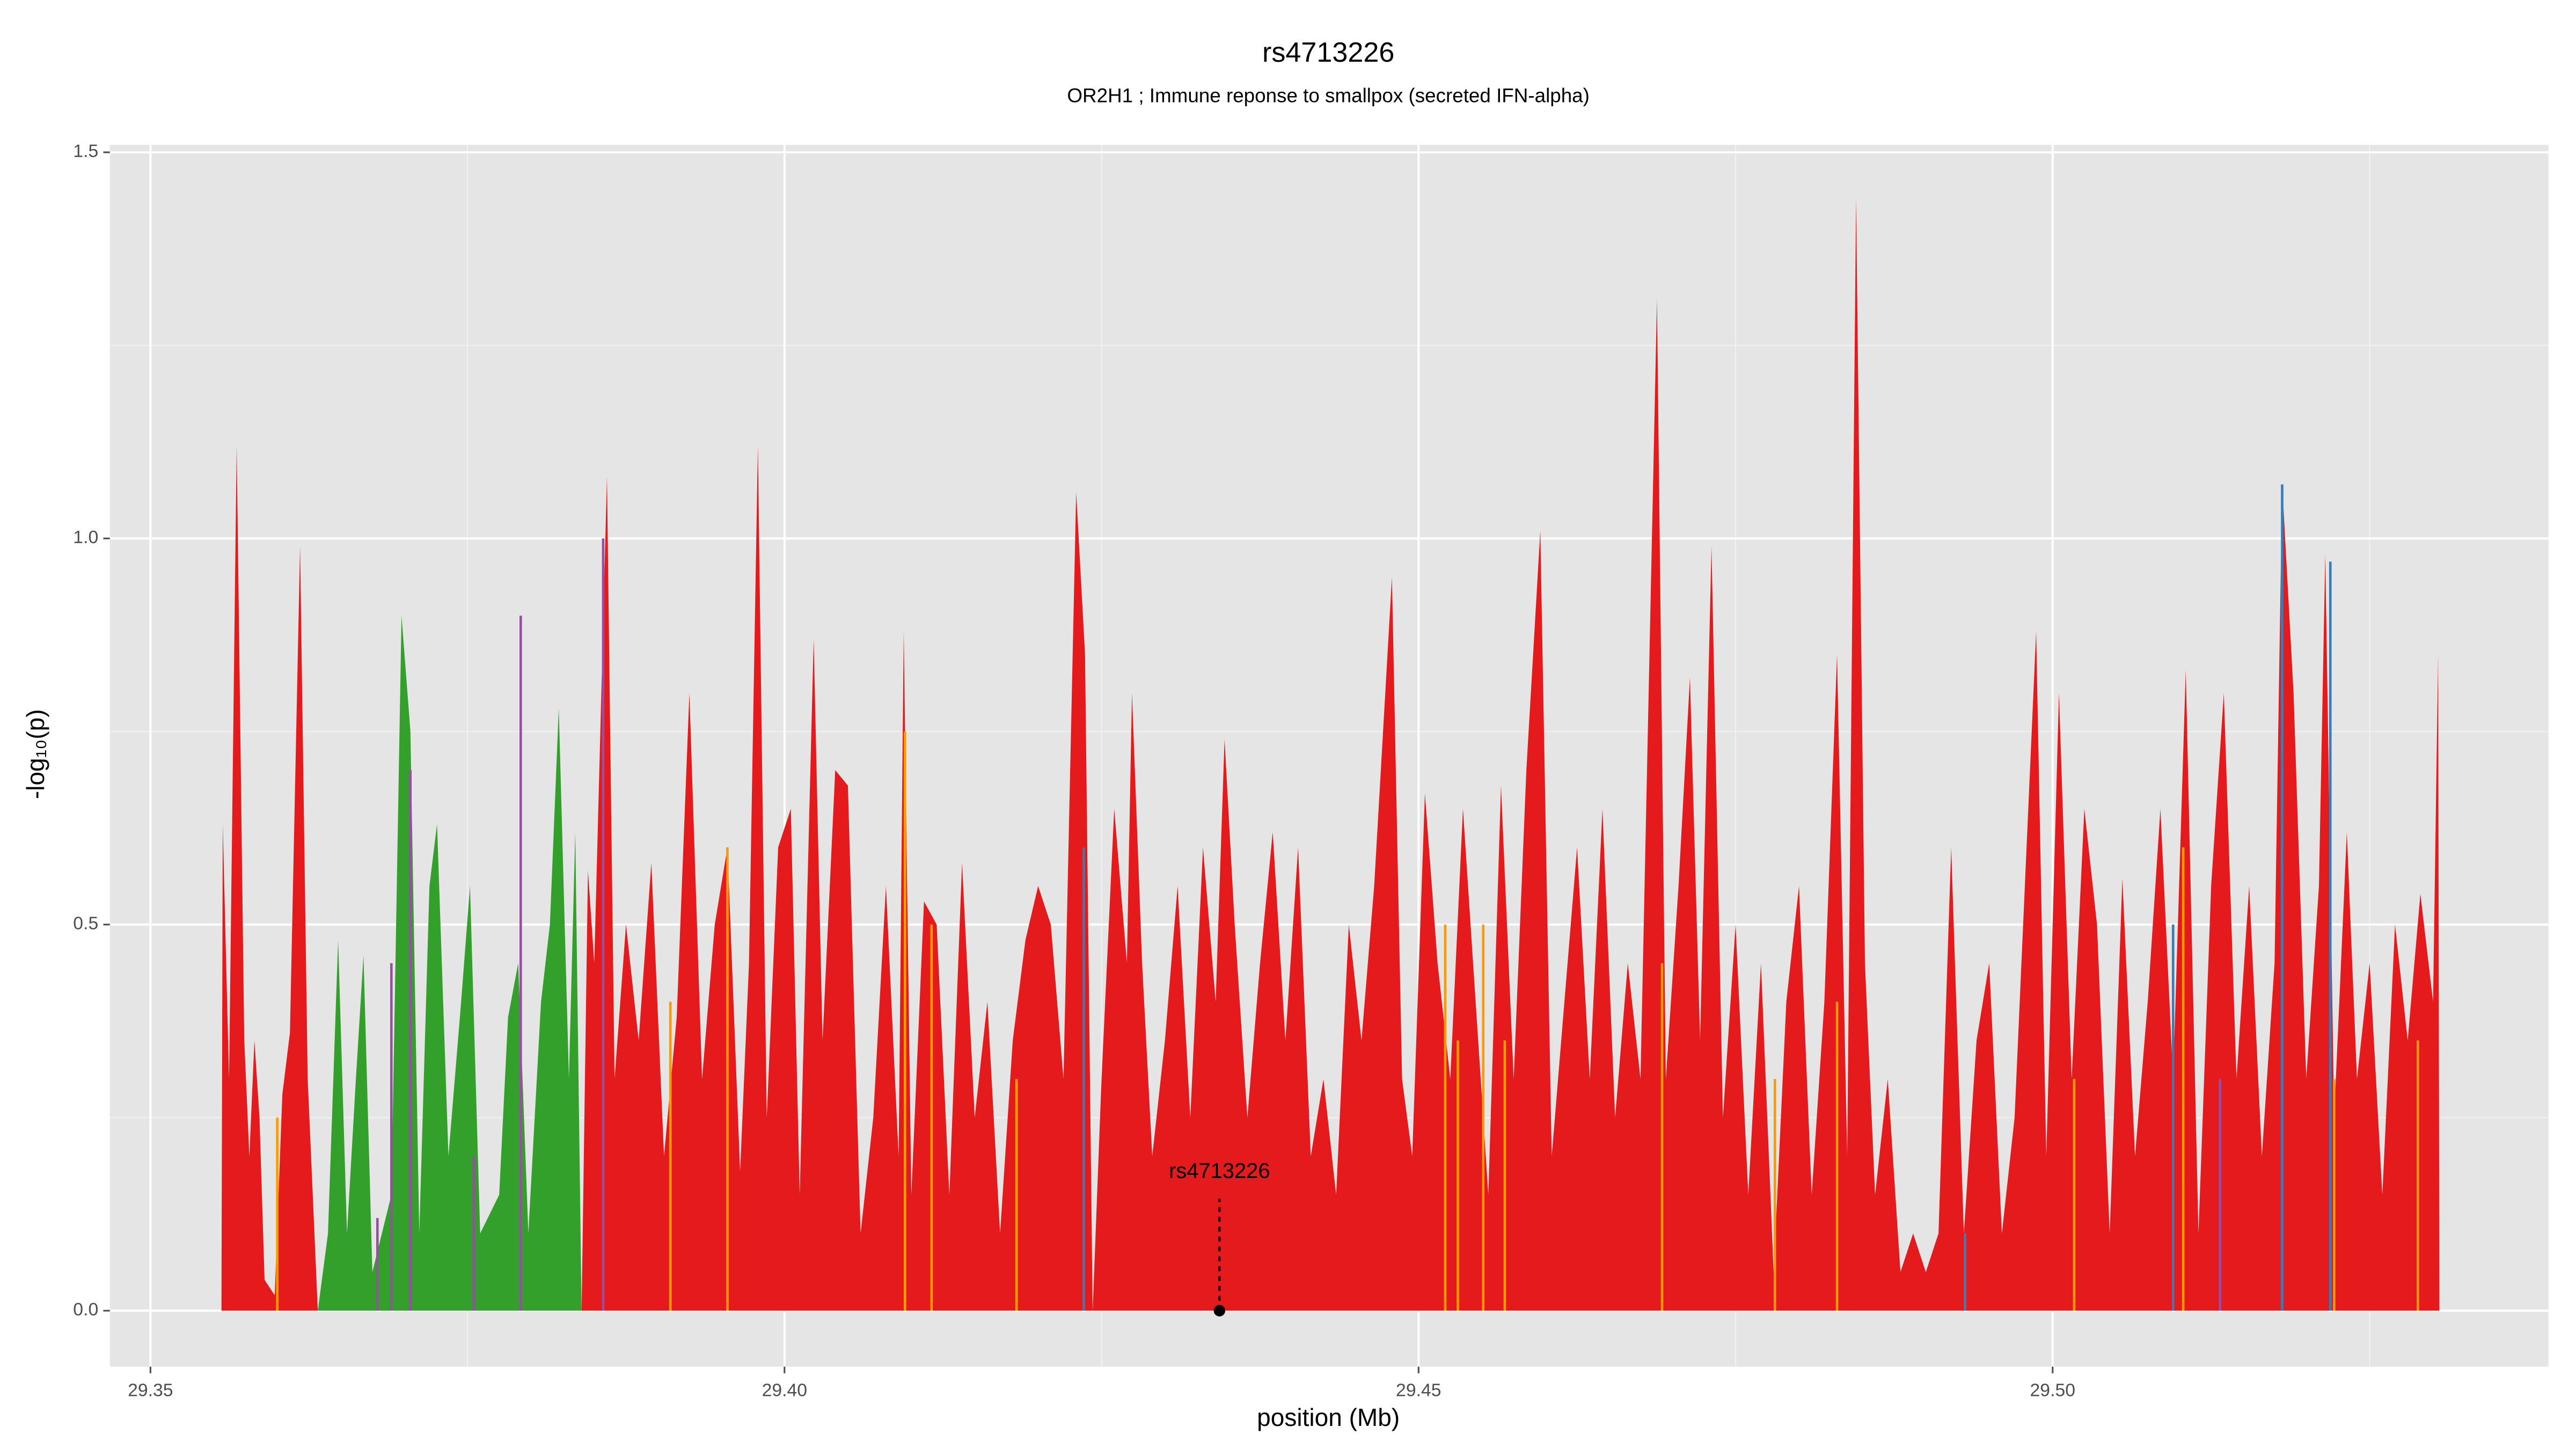  I want to click on x-tick-label: 29.45, so click(1418, 1390).